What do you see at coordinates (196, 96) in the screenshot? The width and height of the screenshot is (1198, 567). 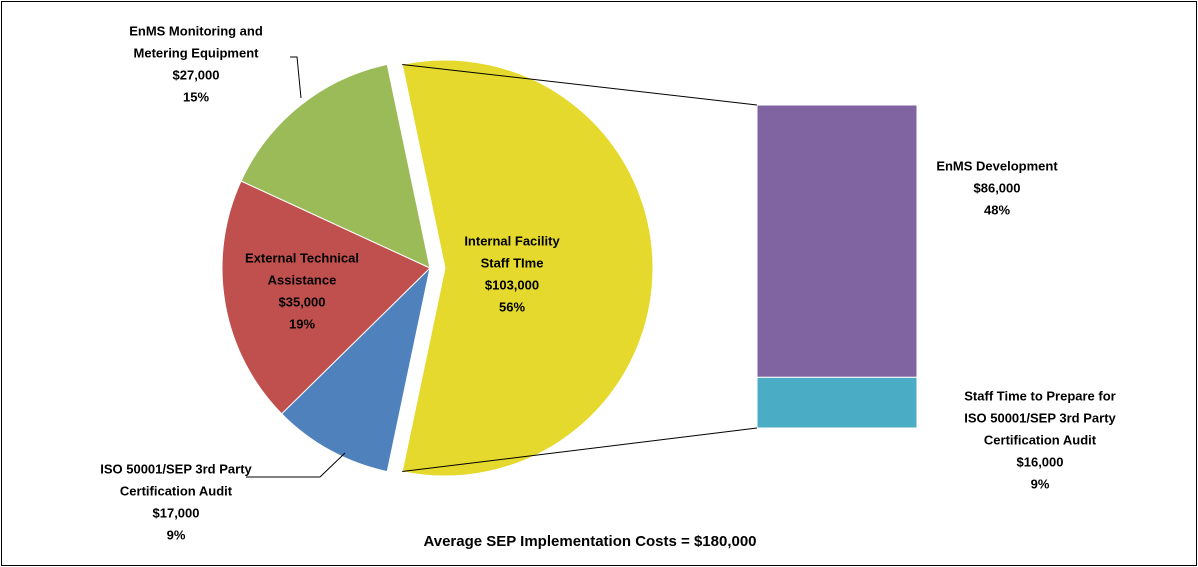 I see `data-label: 15%` at bounding box center [196, 96].